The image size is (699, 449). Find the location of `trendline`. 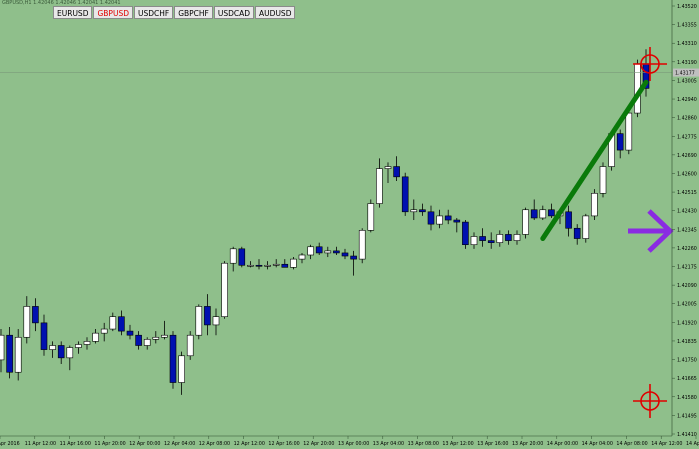

trendline is located at coordinates (594, 160).